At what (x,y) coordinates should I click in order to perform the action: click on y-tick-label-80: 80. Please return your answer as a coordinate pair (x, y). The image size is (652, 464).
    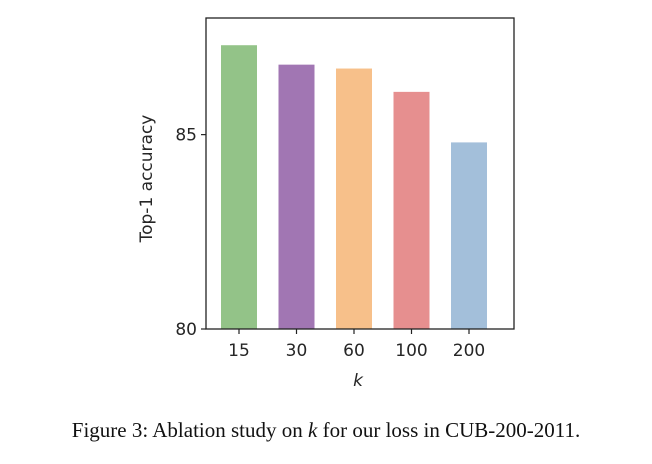
    Looking at the image, I should click on (186, 330).